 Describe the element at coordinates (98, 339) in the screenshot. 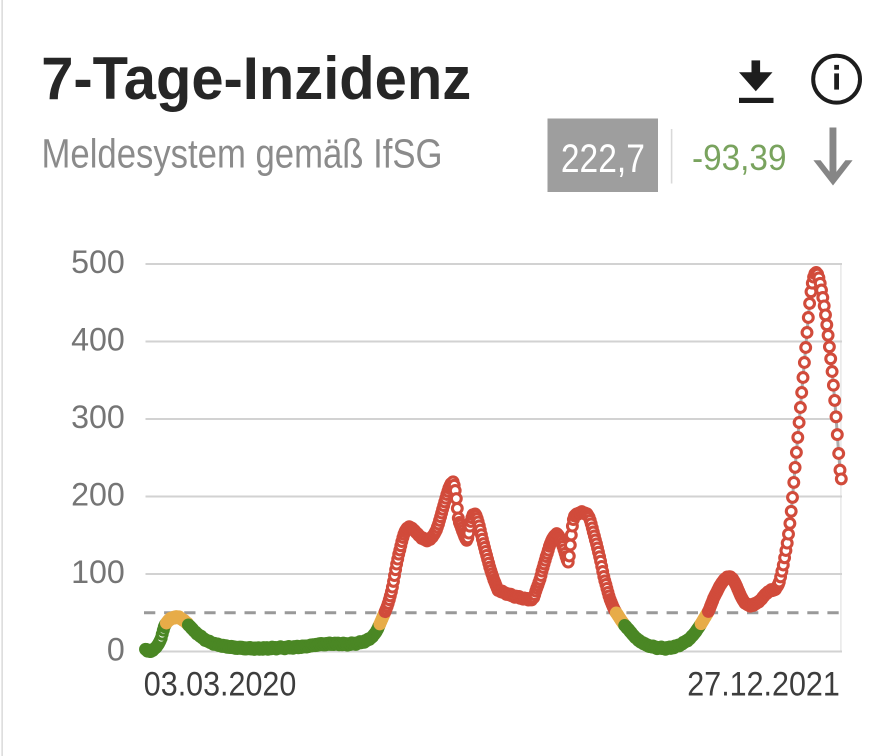

I see `svg-text: 400` at that location.